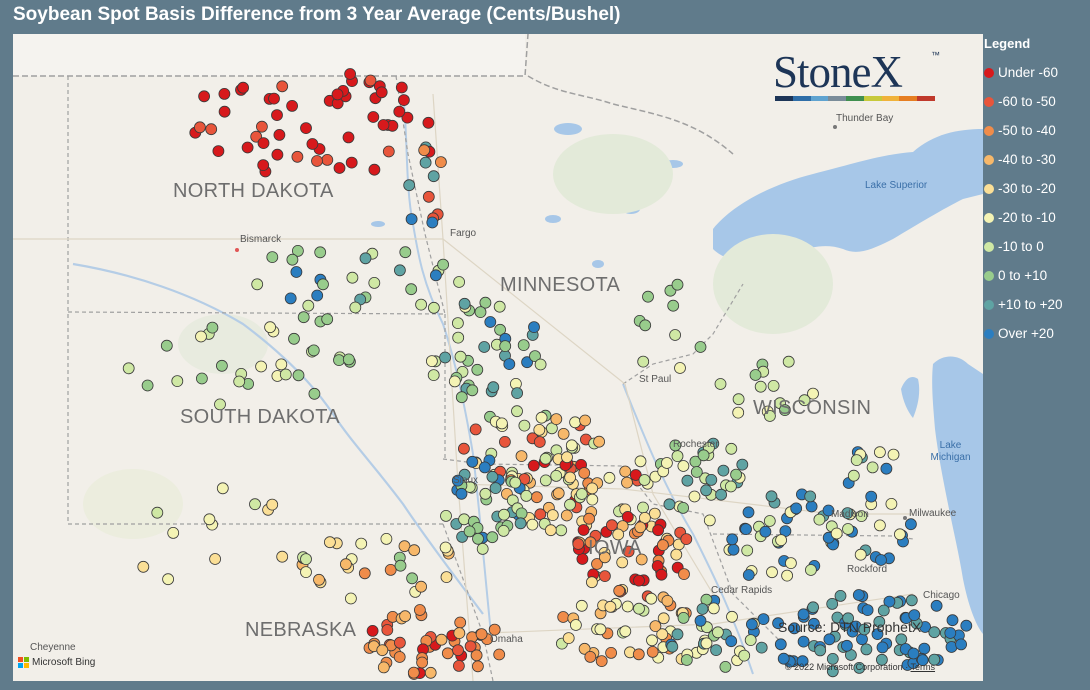 This screenshot has height=690, width=1090. What do you see at coordinates (1037, 72) in the screenshot?
I see `legend-item: Under -60` at bounding box center [1037, 72].